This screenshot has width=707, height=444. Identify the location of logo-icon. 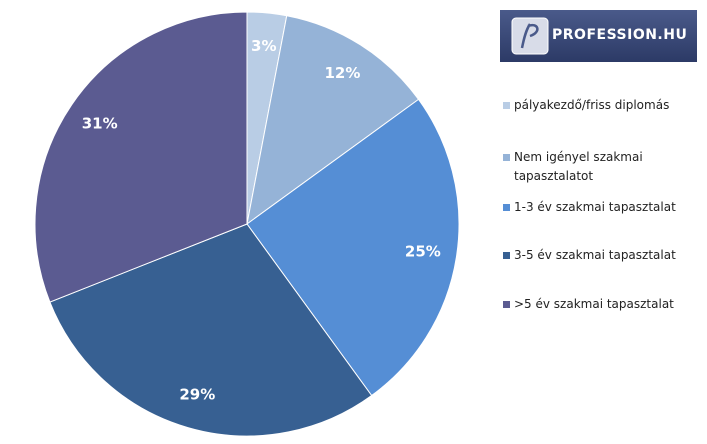
(530, 36).